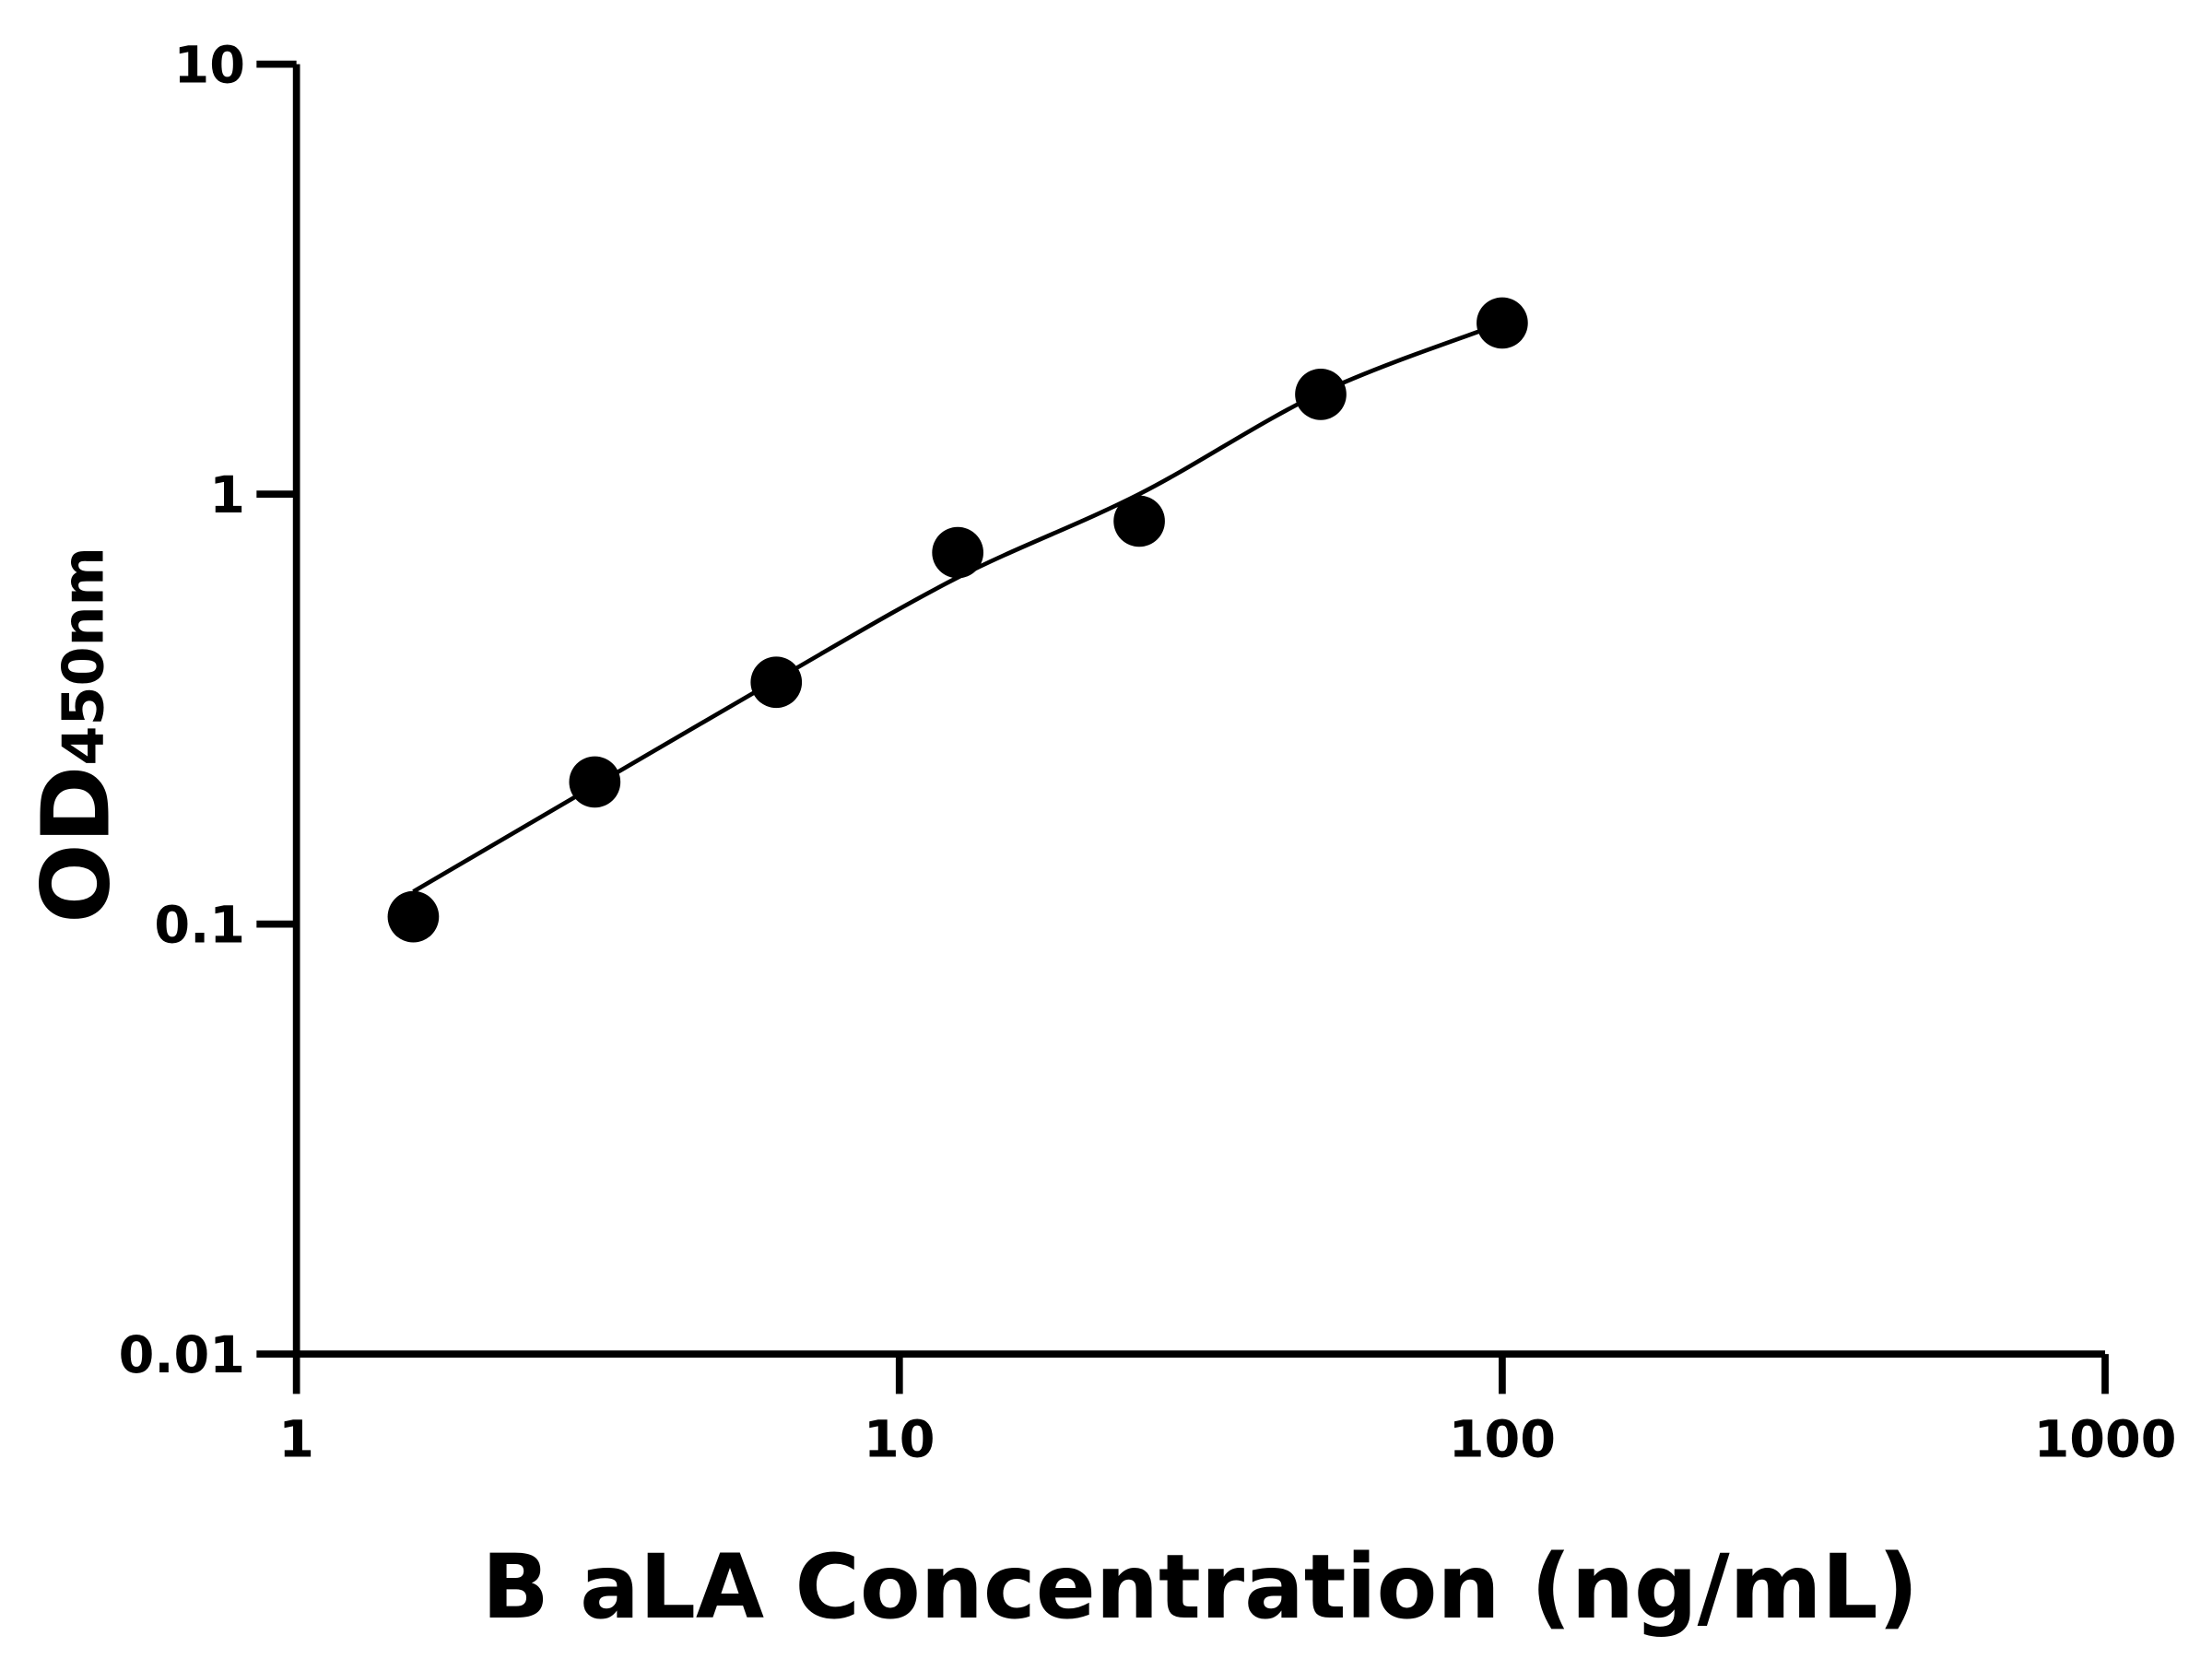  I want to click on y-tick-label: 10, so click(209, 66).